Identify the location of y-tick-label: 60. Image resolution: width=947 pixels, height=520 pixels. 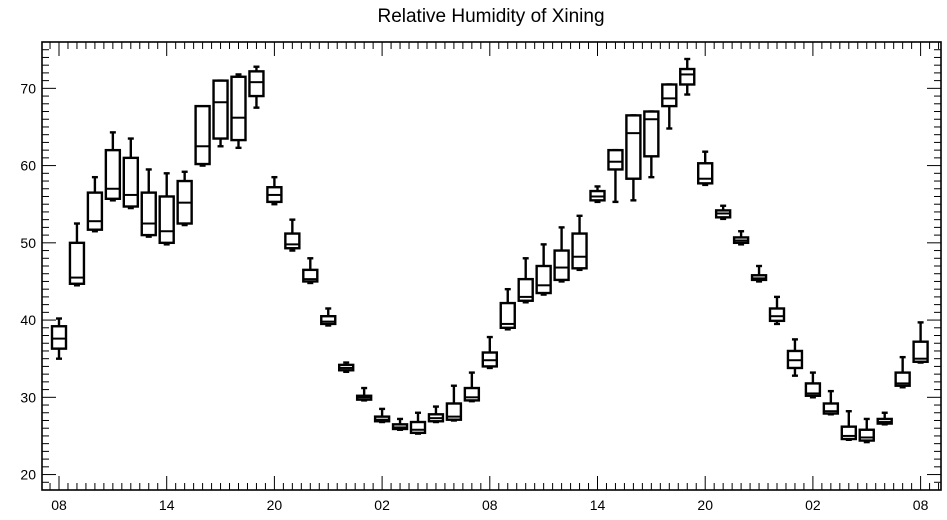
(28, 166).